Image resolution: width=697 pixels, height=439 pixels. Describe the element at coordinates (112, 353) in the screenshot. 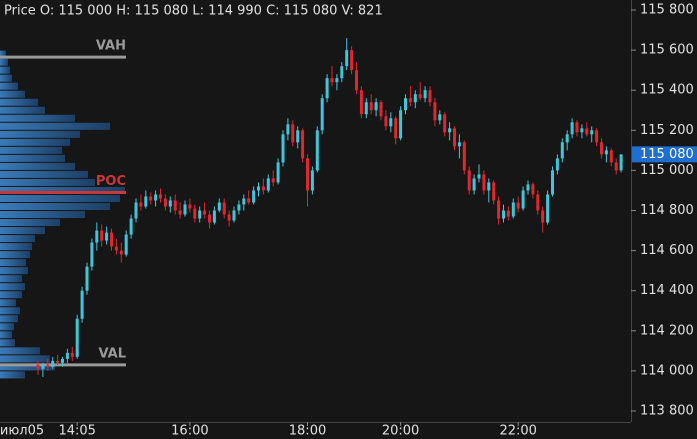

I see `level-label: VAL` at that location.